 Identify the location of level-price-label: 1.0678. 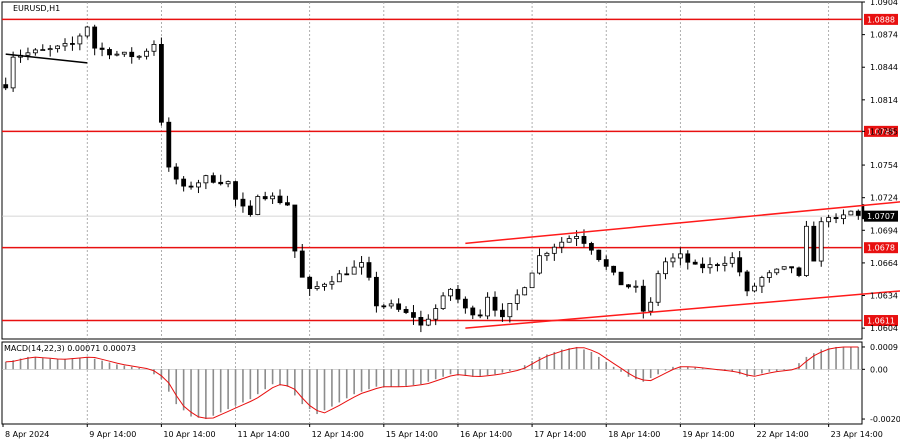
(881, 248).